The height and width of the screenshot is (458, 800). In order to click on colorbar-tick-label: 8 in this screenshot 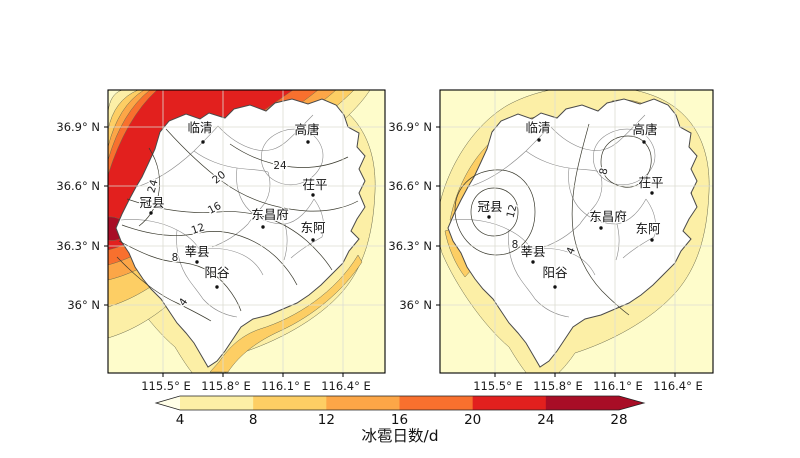, I will do `click(253, 420)`.